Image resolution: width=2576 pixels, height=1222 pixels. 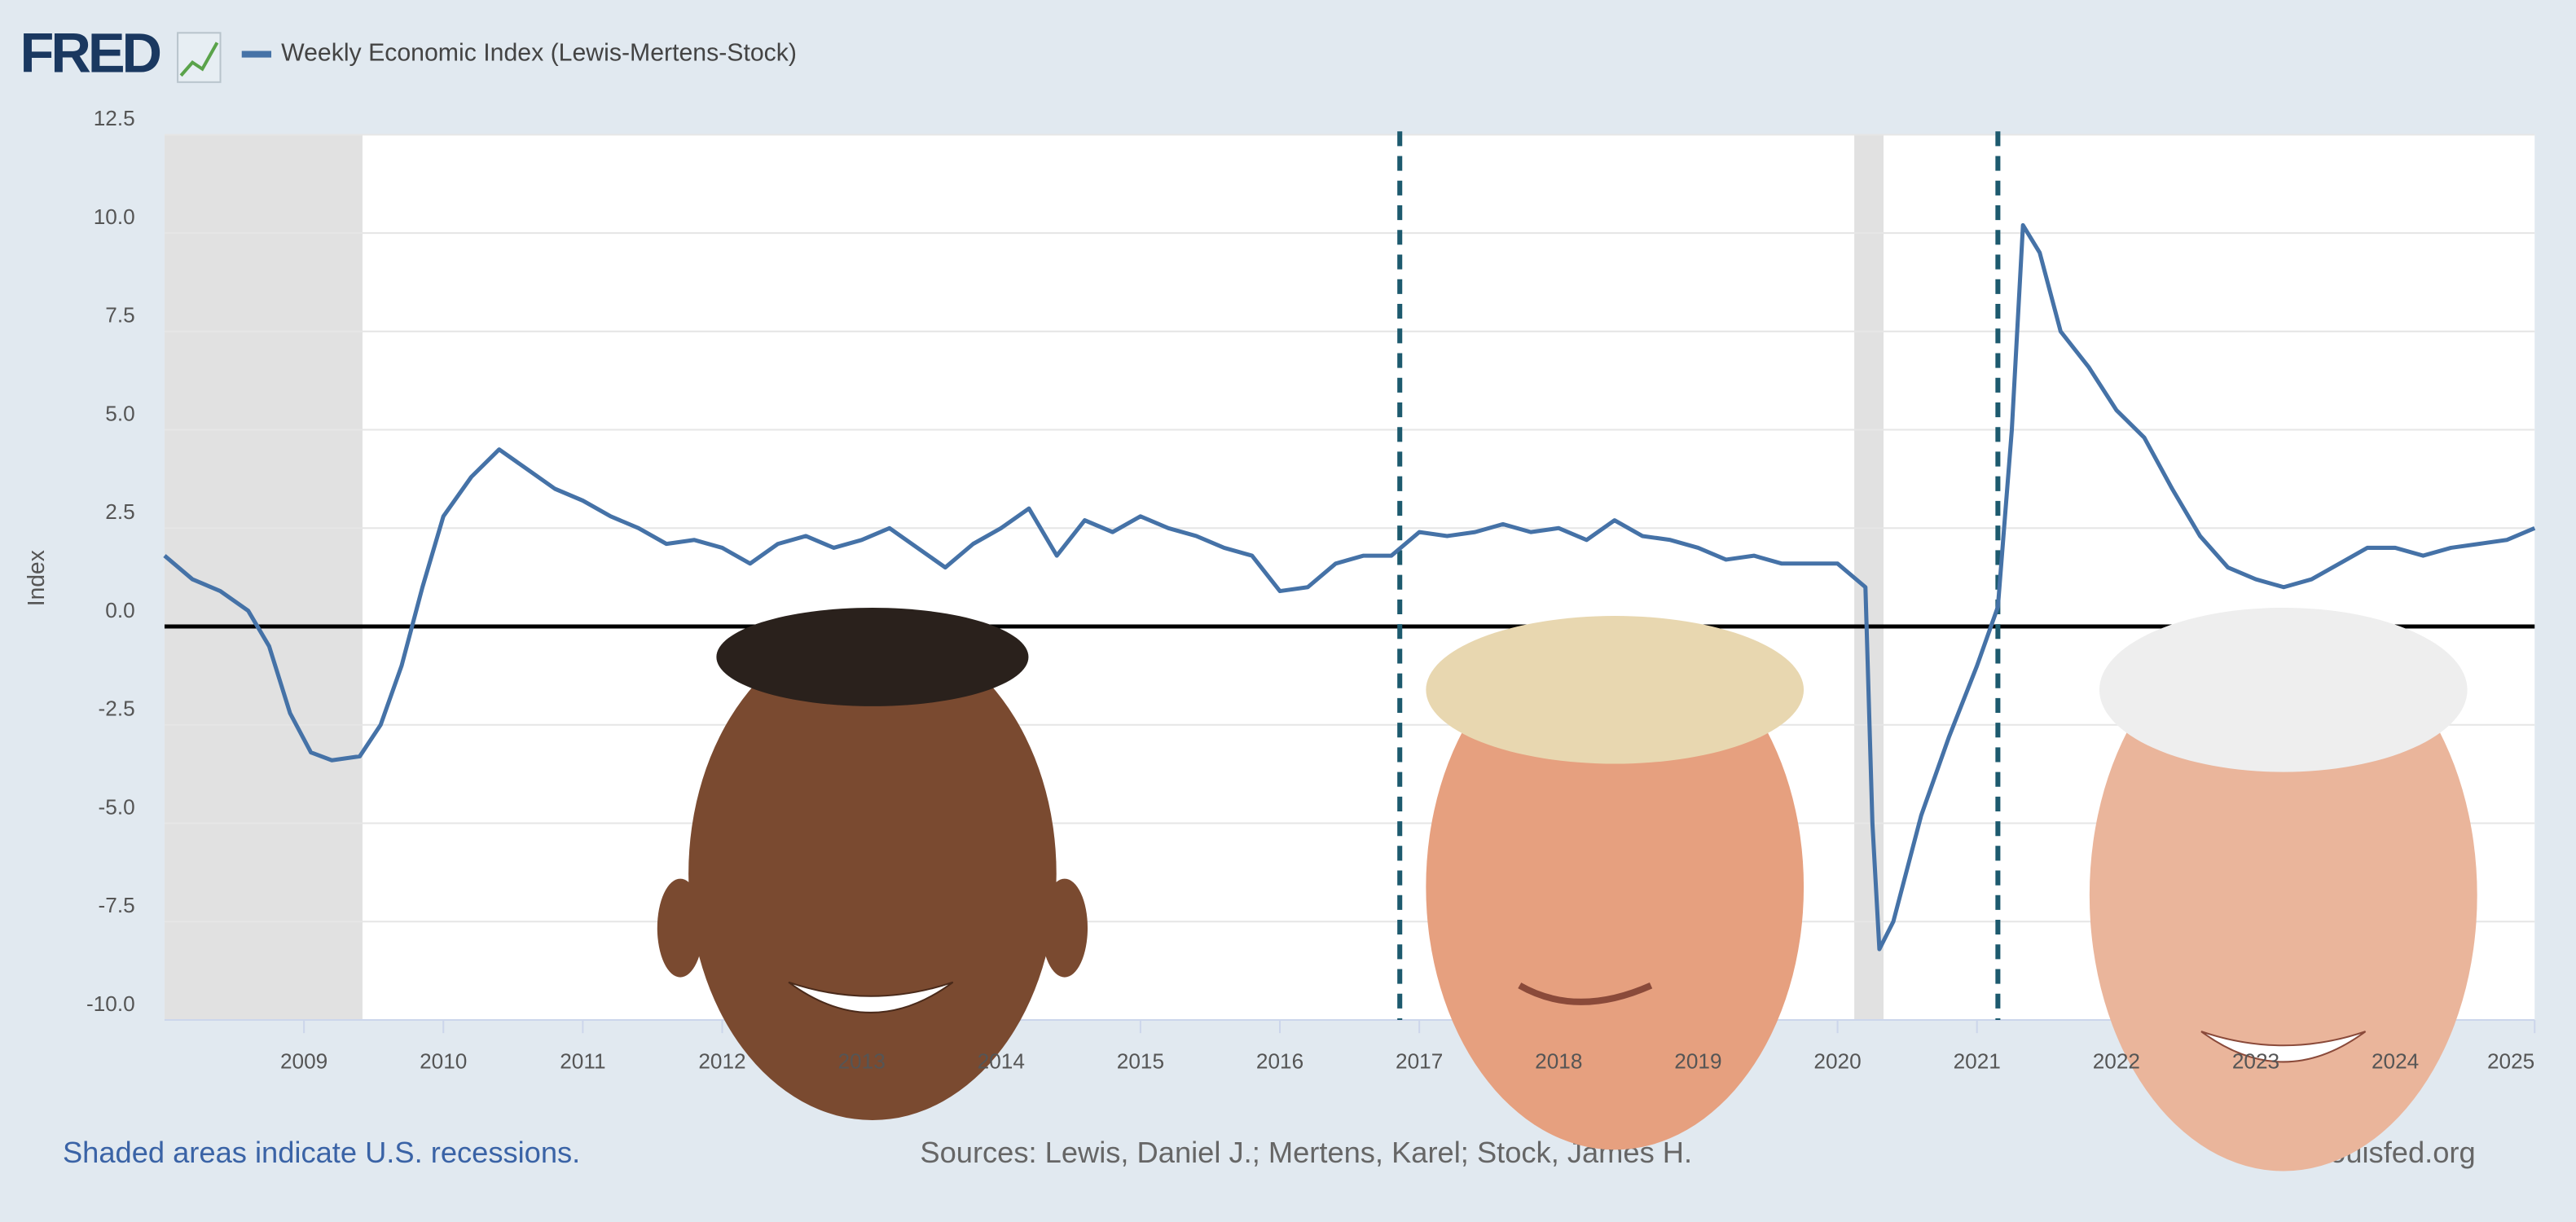 I want to click on y-tick-label: 7.5, so click(x=119, y=315).